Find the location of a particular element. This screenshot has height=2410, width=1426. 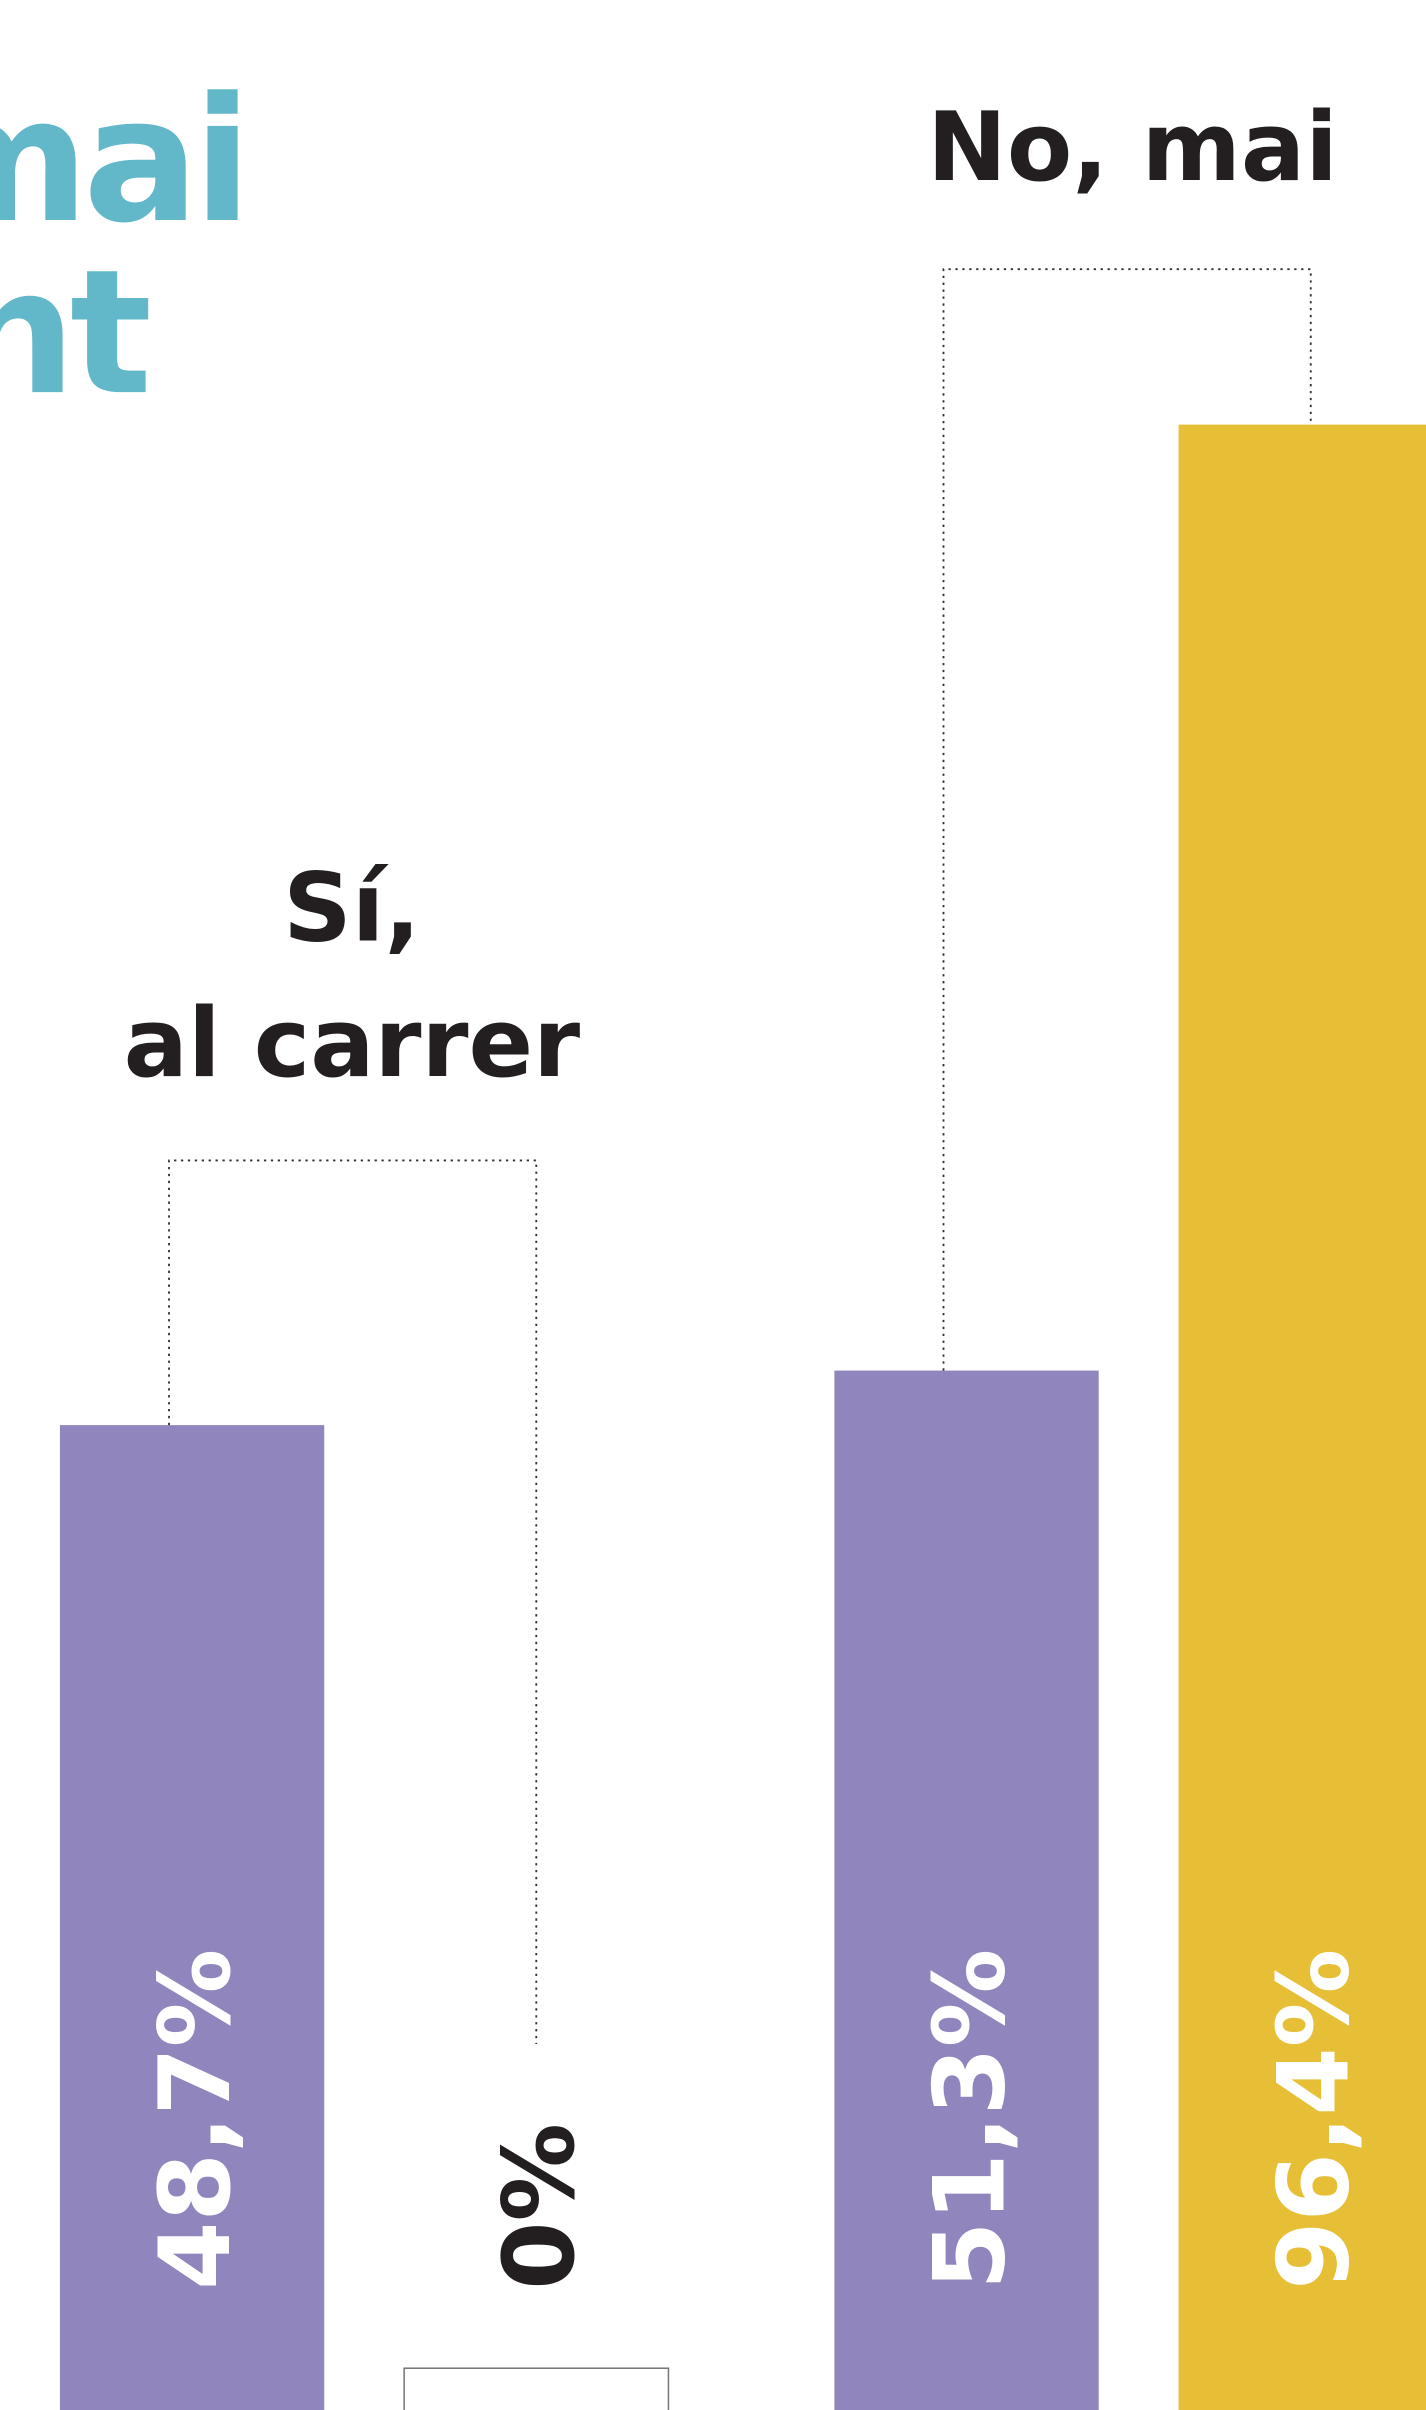

category-label: Sí, is located at coordinates (351, 909).